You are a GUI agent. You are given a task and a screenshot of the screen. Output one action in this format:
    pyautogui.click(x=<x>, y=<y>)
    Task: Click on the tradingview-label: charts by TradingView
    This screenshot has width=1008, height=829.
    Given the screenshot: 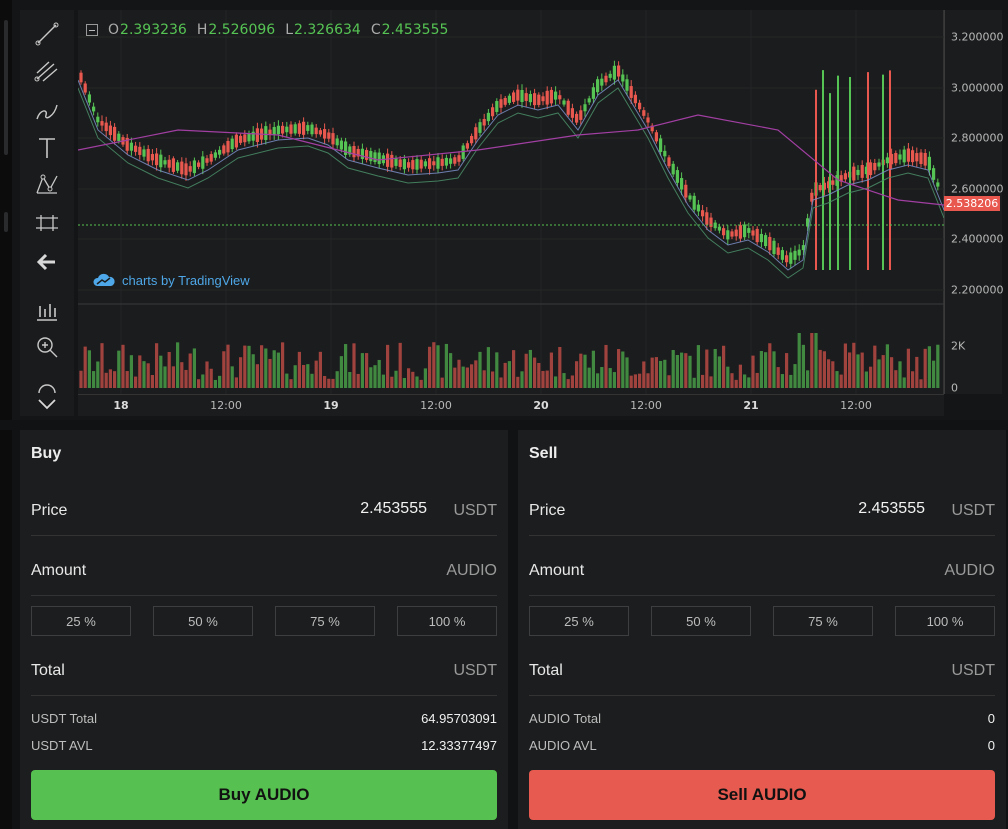 What is the action you would take?
    pyautogui.click(x=186, y=280)
    